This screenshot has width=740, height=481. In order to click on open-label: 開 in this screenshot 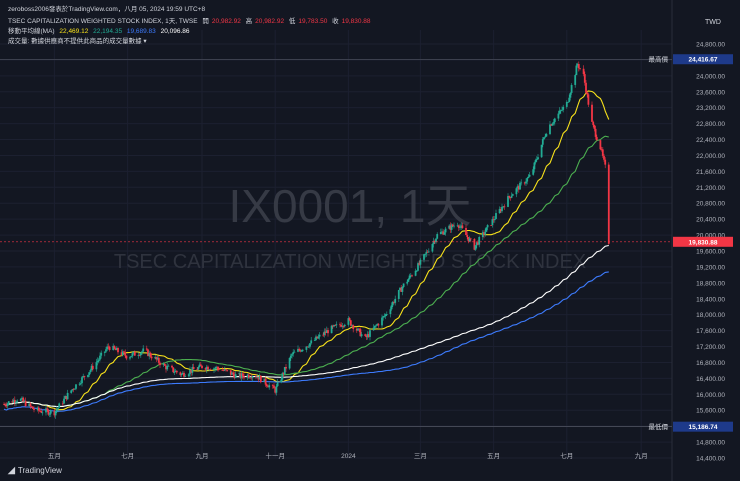, I will do `click(205, 21)`.